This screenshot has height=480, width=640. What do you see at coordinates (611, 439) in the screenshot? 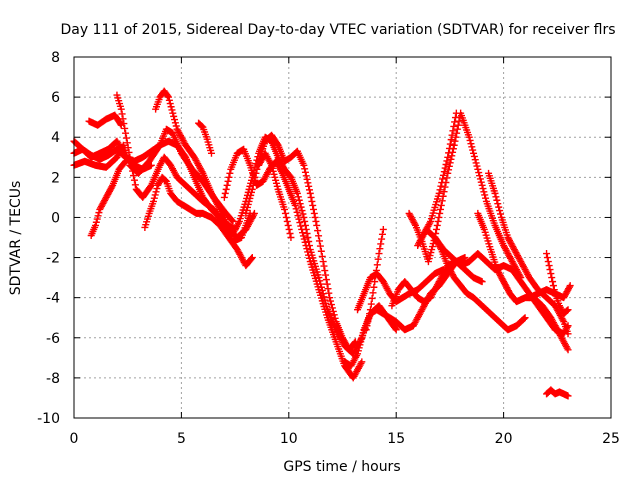
I see `x-tick-label: 25` at bounding box center [611, 439].